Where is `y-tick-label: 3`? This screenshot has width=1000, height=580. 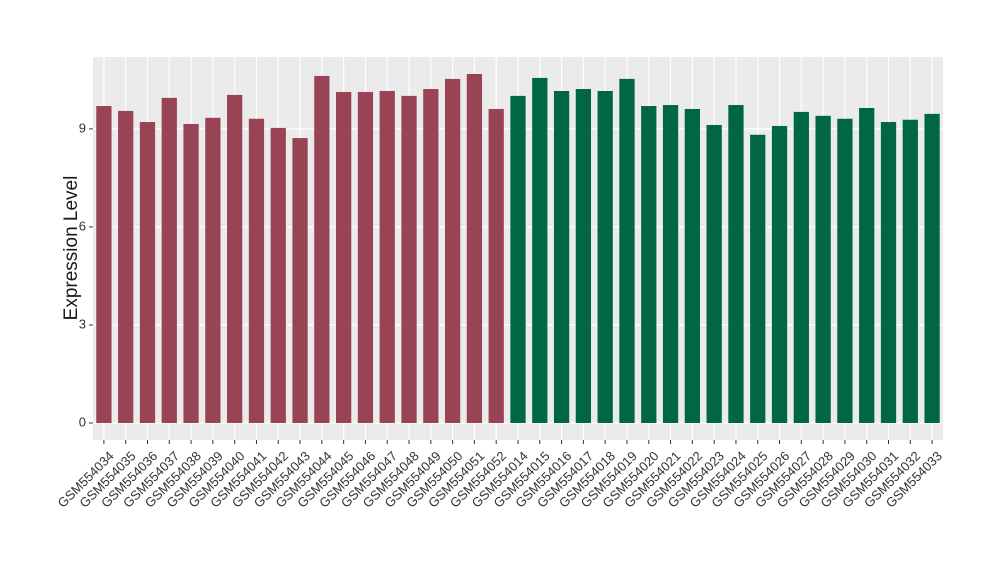 y-tick-label: 3 is located at coordinates (82, 323).